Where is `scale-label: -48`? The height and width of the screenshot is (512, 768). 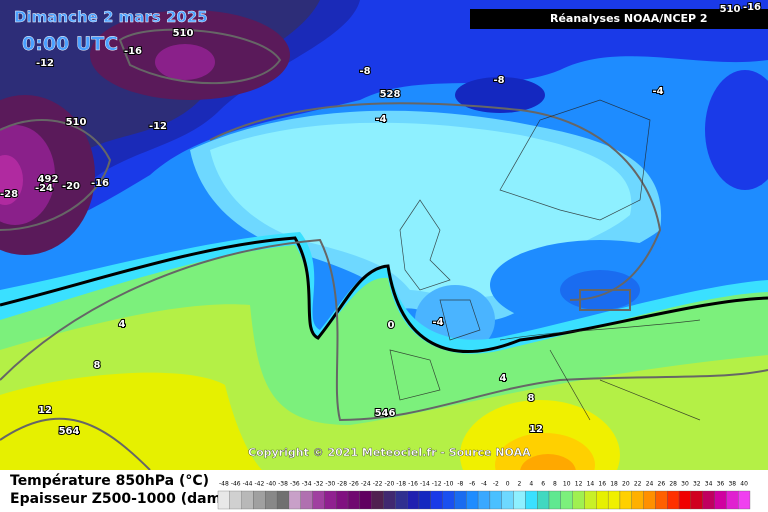
scale-label: -48 is located at coordinates (224, 484).